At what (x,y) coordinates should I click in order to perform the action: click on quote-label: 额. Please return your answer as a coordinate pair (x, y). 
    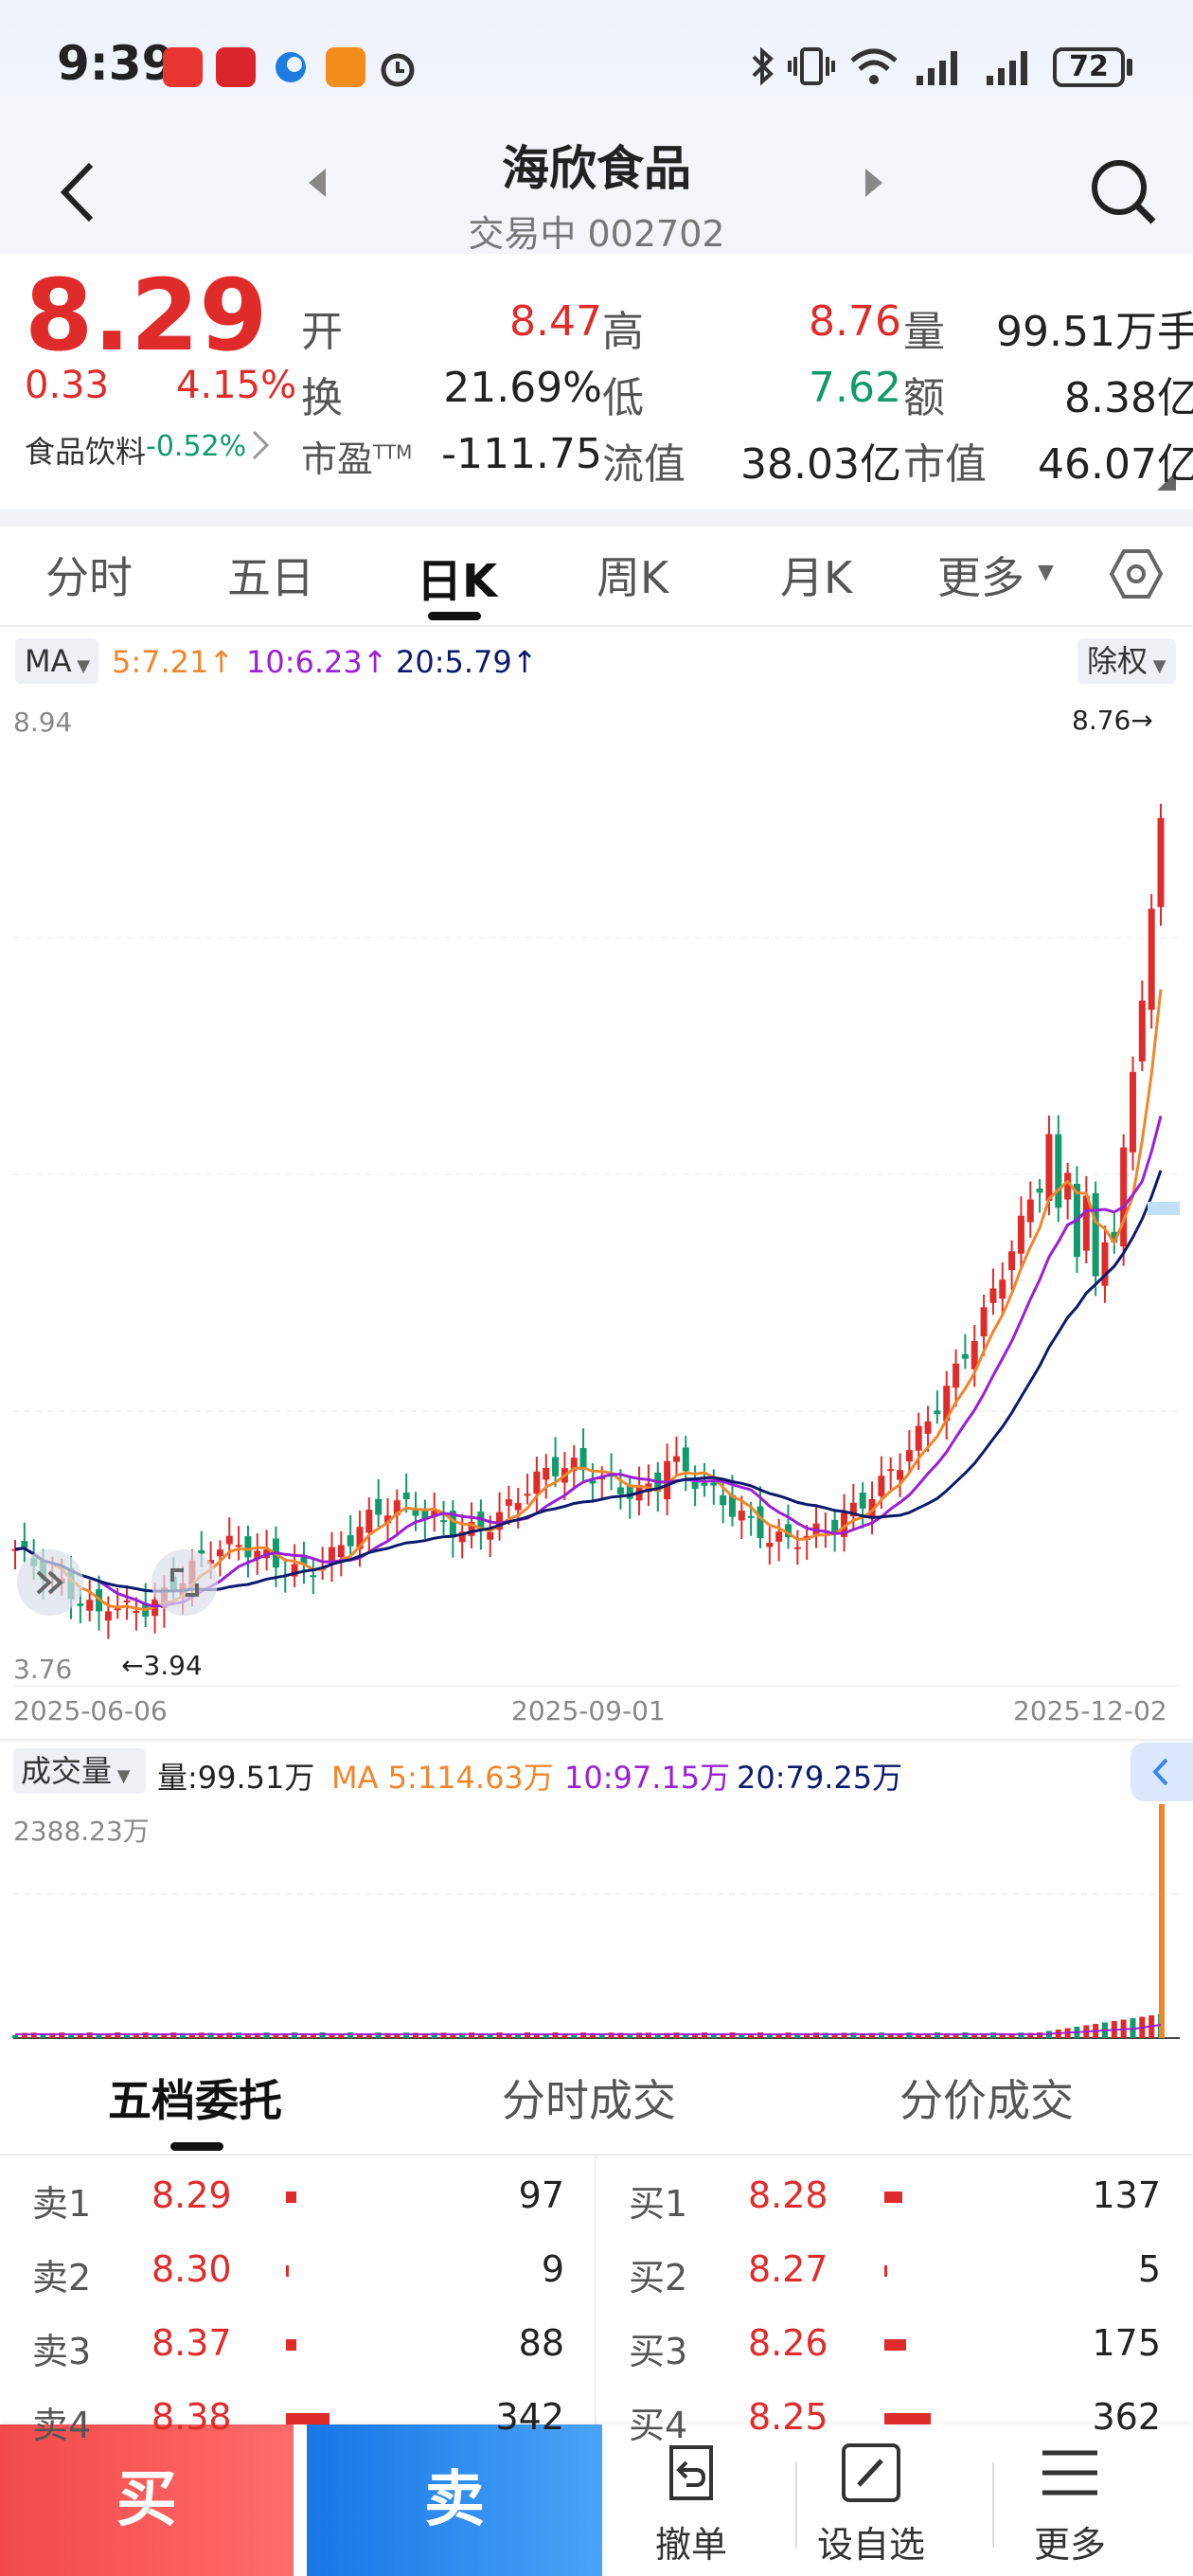
    Looking at the image, I should click on (924, 398).